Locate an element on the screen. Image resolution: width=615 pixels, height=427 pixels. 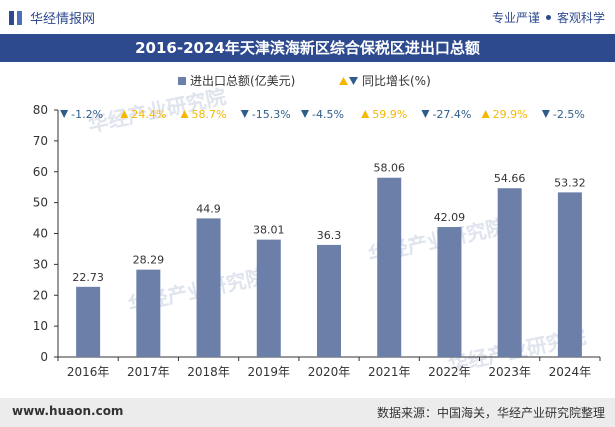
bar-value-label: 54.66 is located at coordinates (510, 178).